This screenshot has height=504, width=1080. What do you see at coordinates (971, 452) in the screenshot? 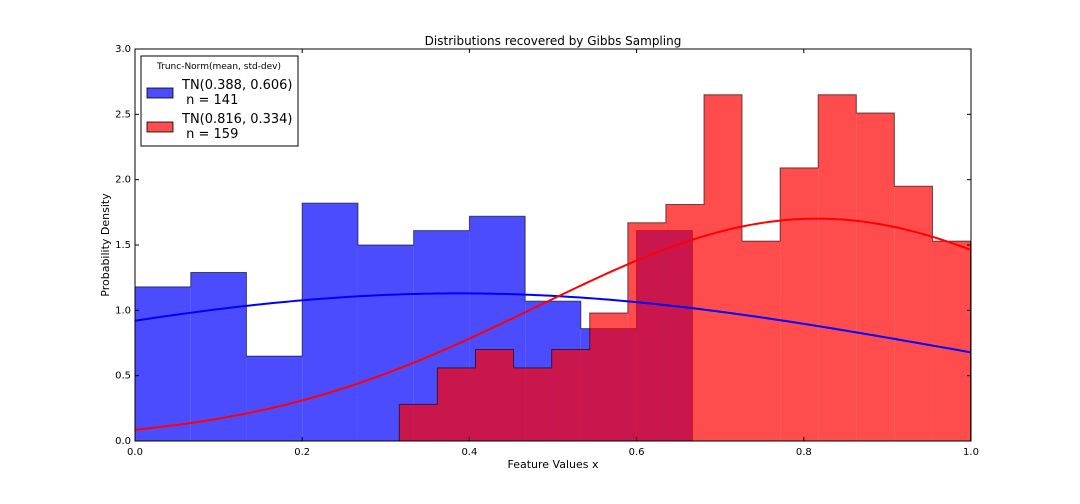
I see `x-tick-label: 1.0` at bounding box center [971, 452].